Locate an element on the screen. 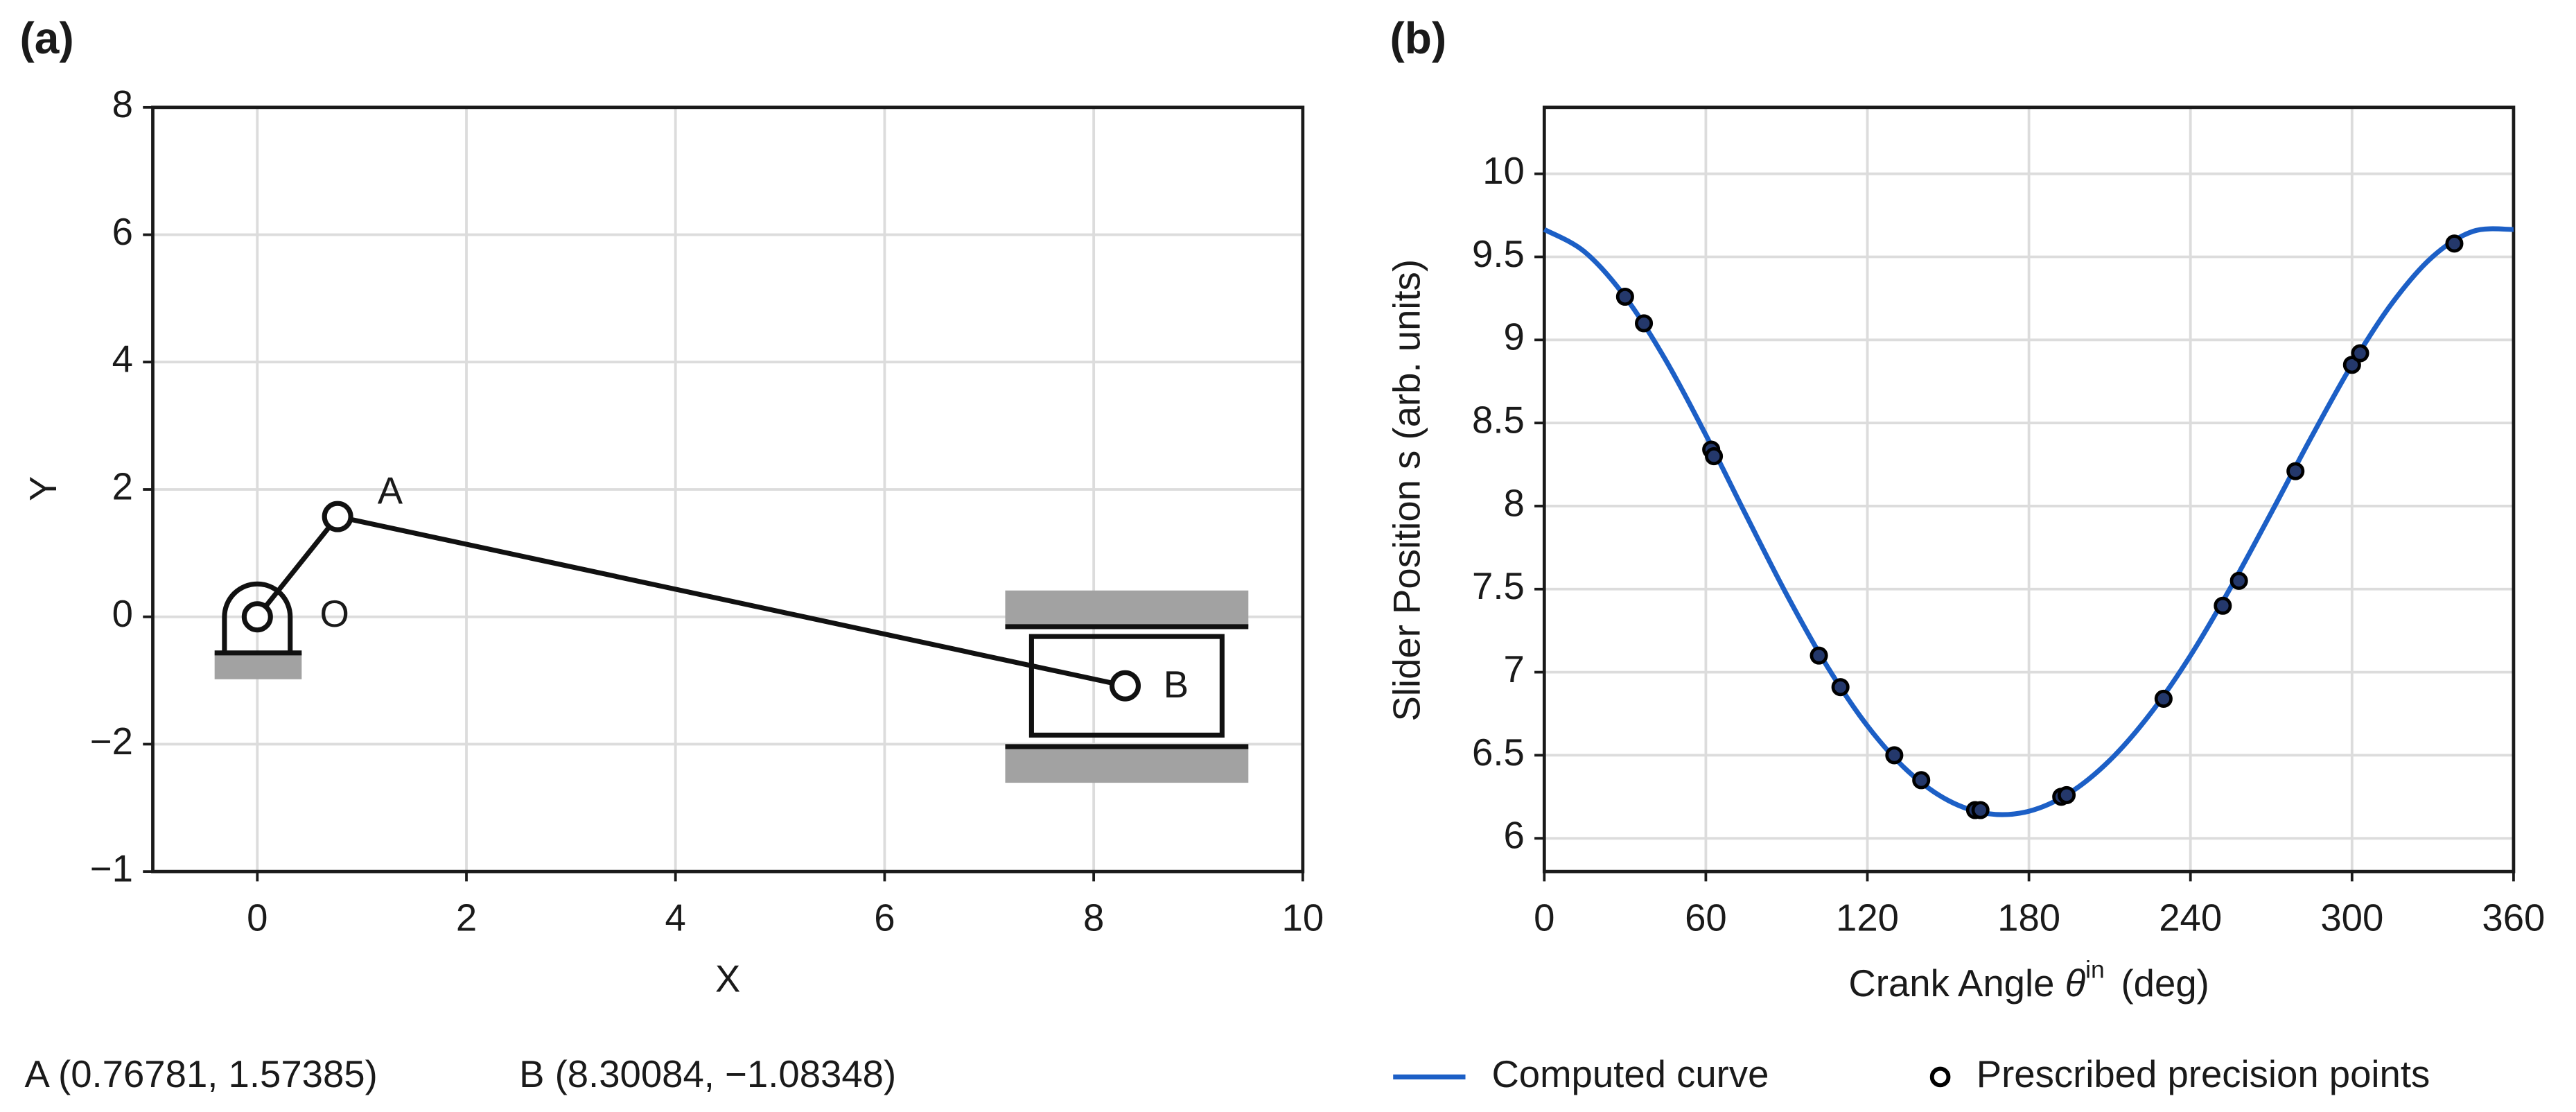 The width and height of the screenshot is (2576, 1112). slider is located at coordinates (1126, 686).